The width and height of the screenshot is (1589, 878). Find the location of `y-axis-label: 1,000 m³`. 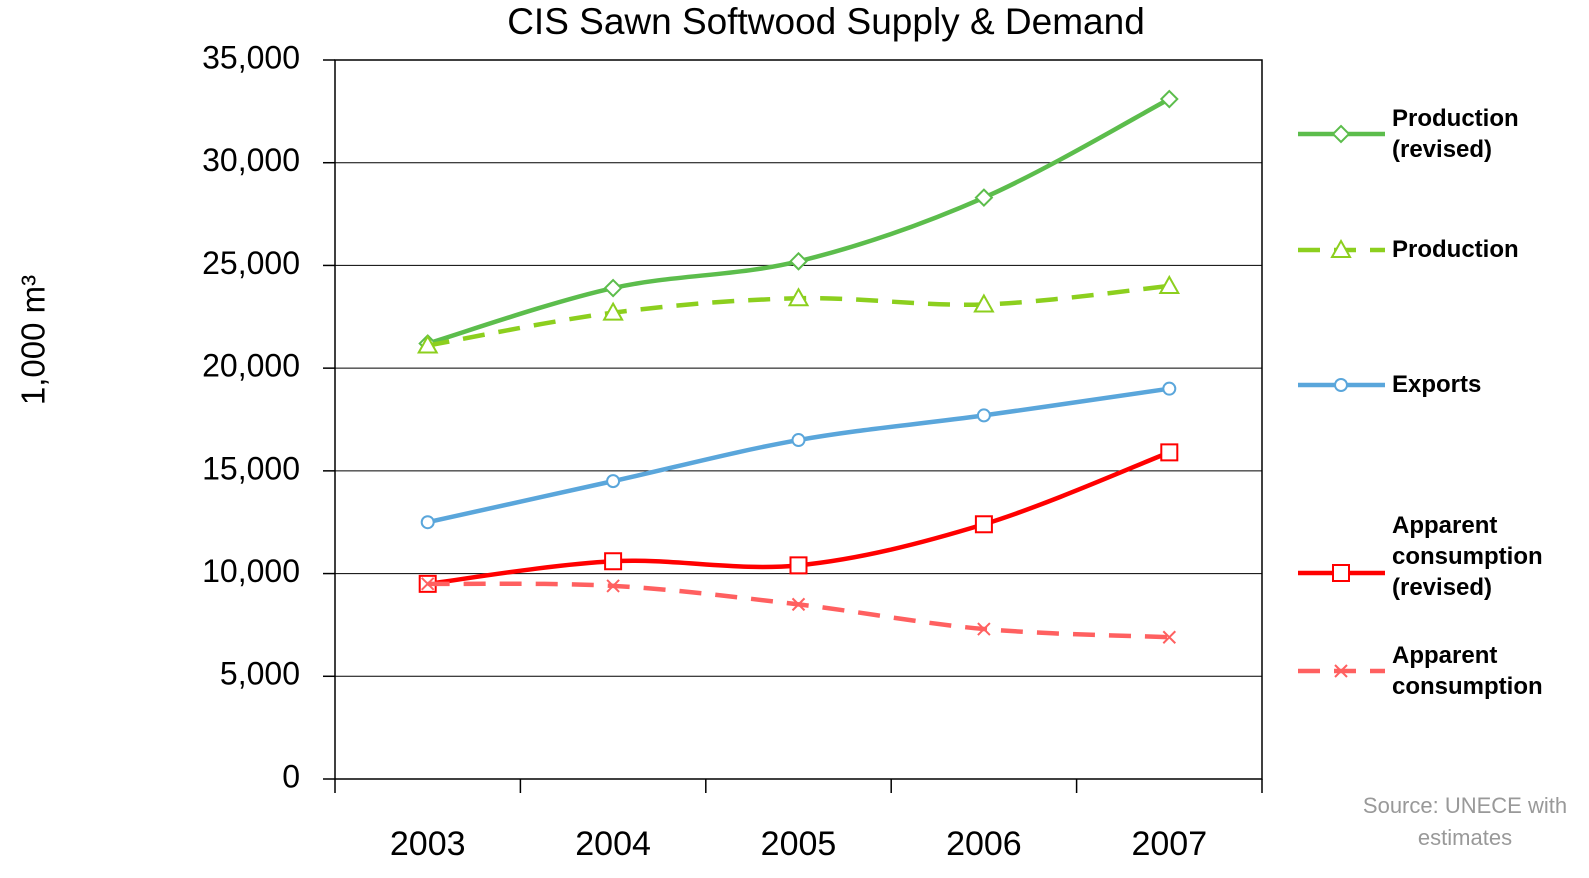

y-axis-label: 1,000 m³ is located at coordinates (33, 340).